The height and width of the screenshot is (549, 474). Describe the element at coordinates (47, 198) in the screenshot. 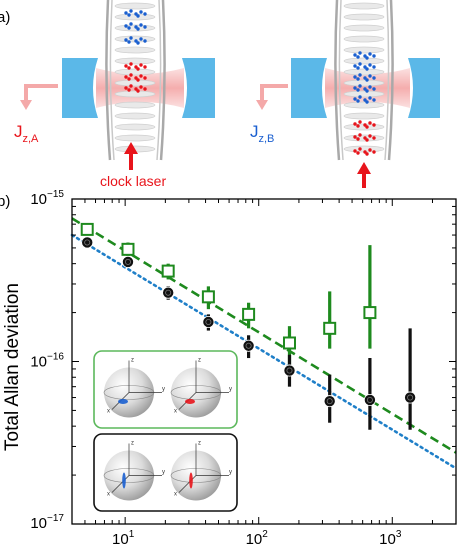

I see `y-tick-label: 10−15` at that location.